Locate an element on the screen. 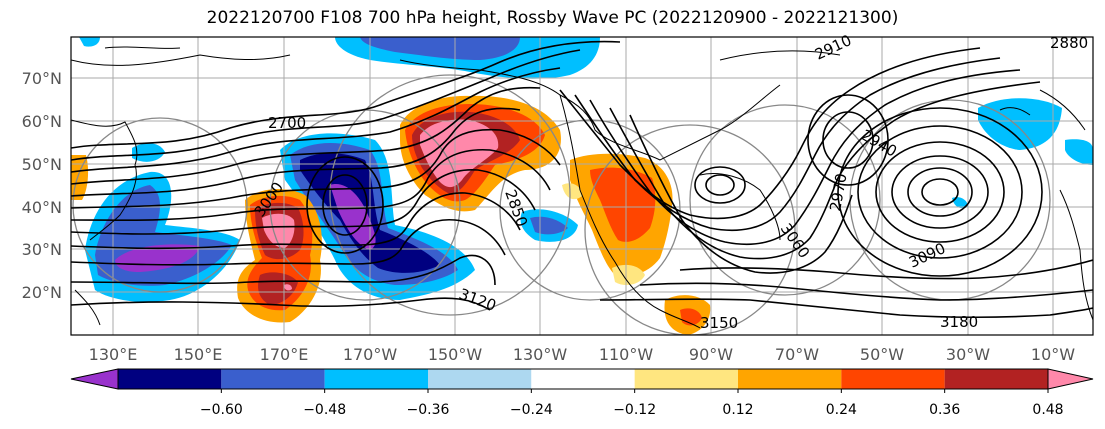 The height and width of the screenshot is (429, 1105). contour-label: 3180 is located at coordinates (959, 322).